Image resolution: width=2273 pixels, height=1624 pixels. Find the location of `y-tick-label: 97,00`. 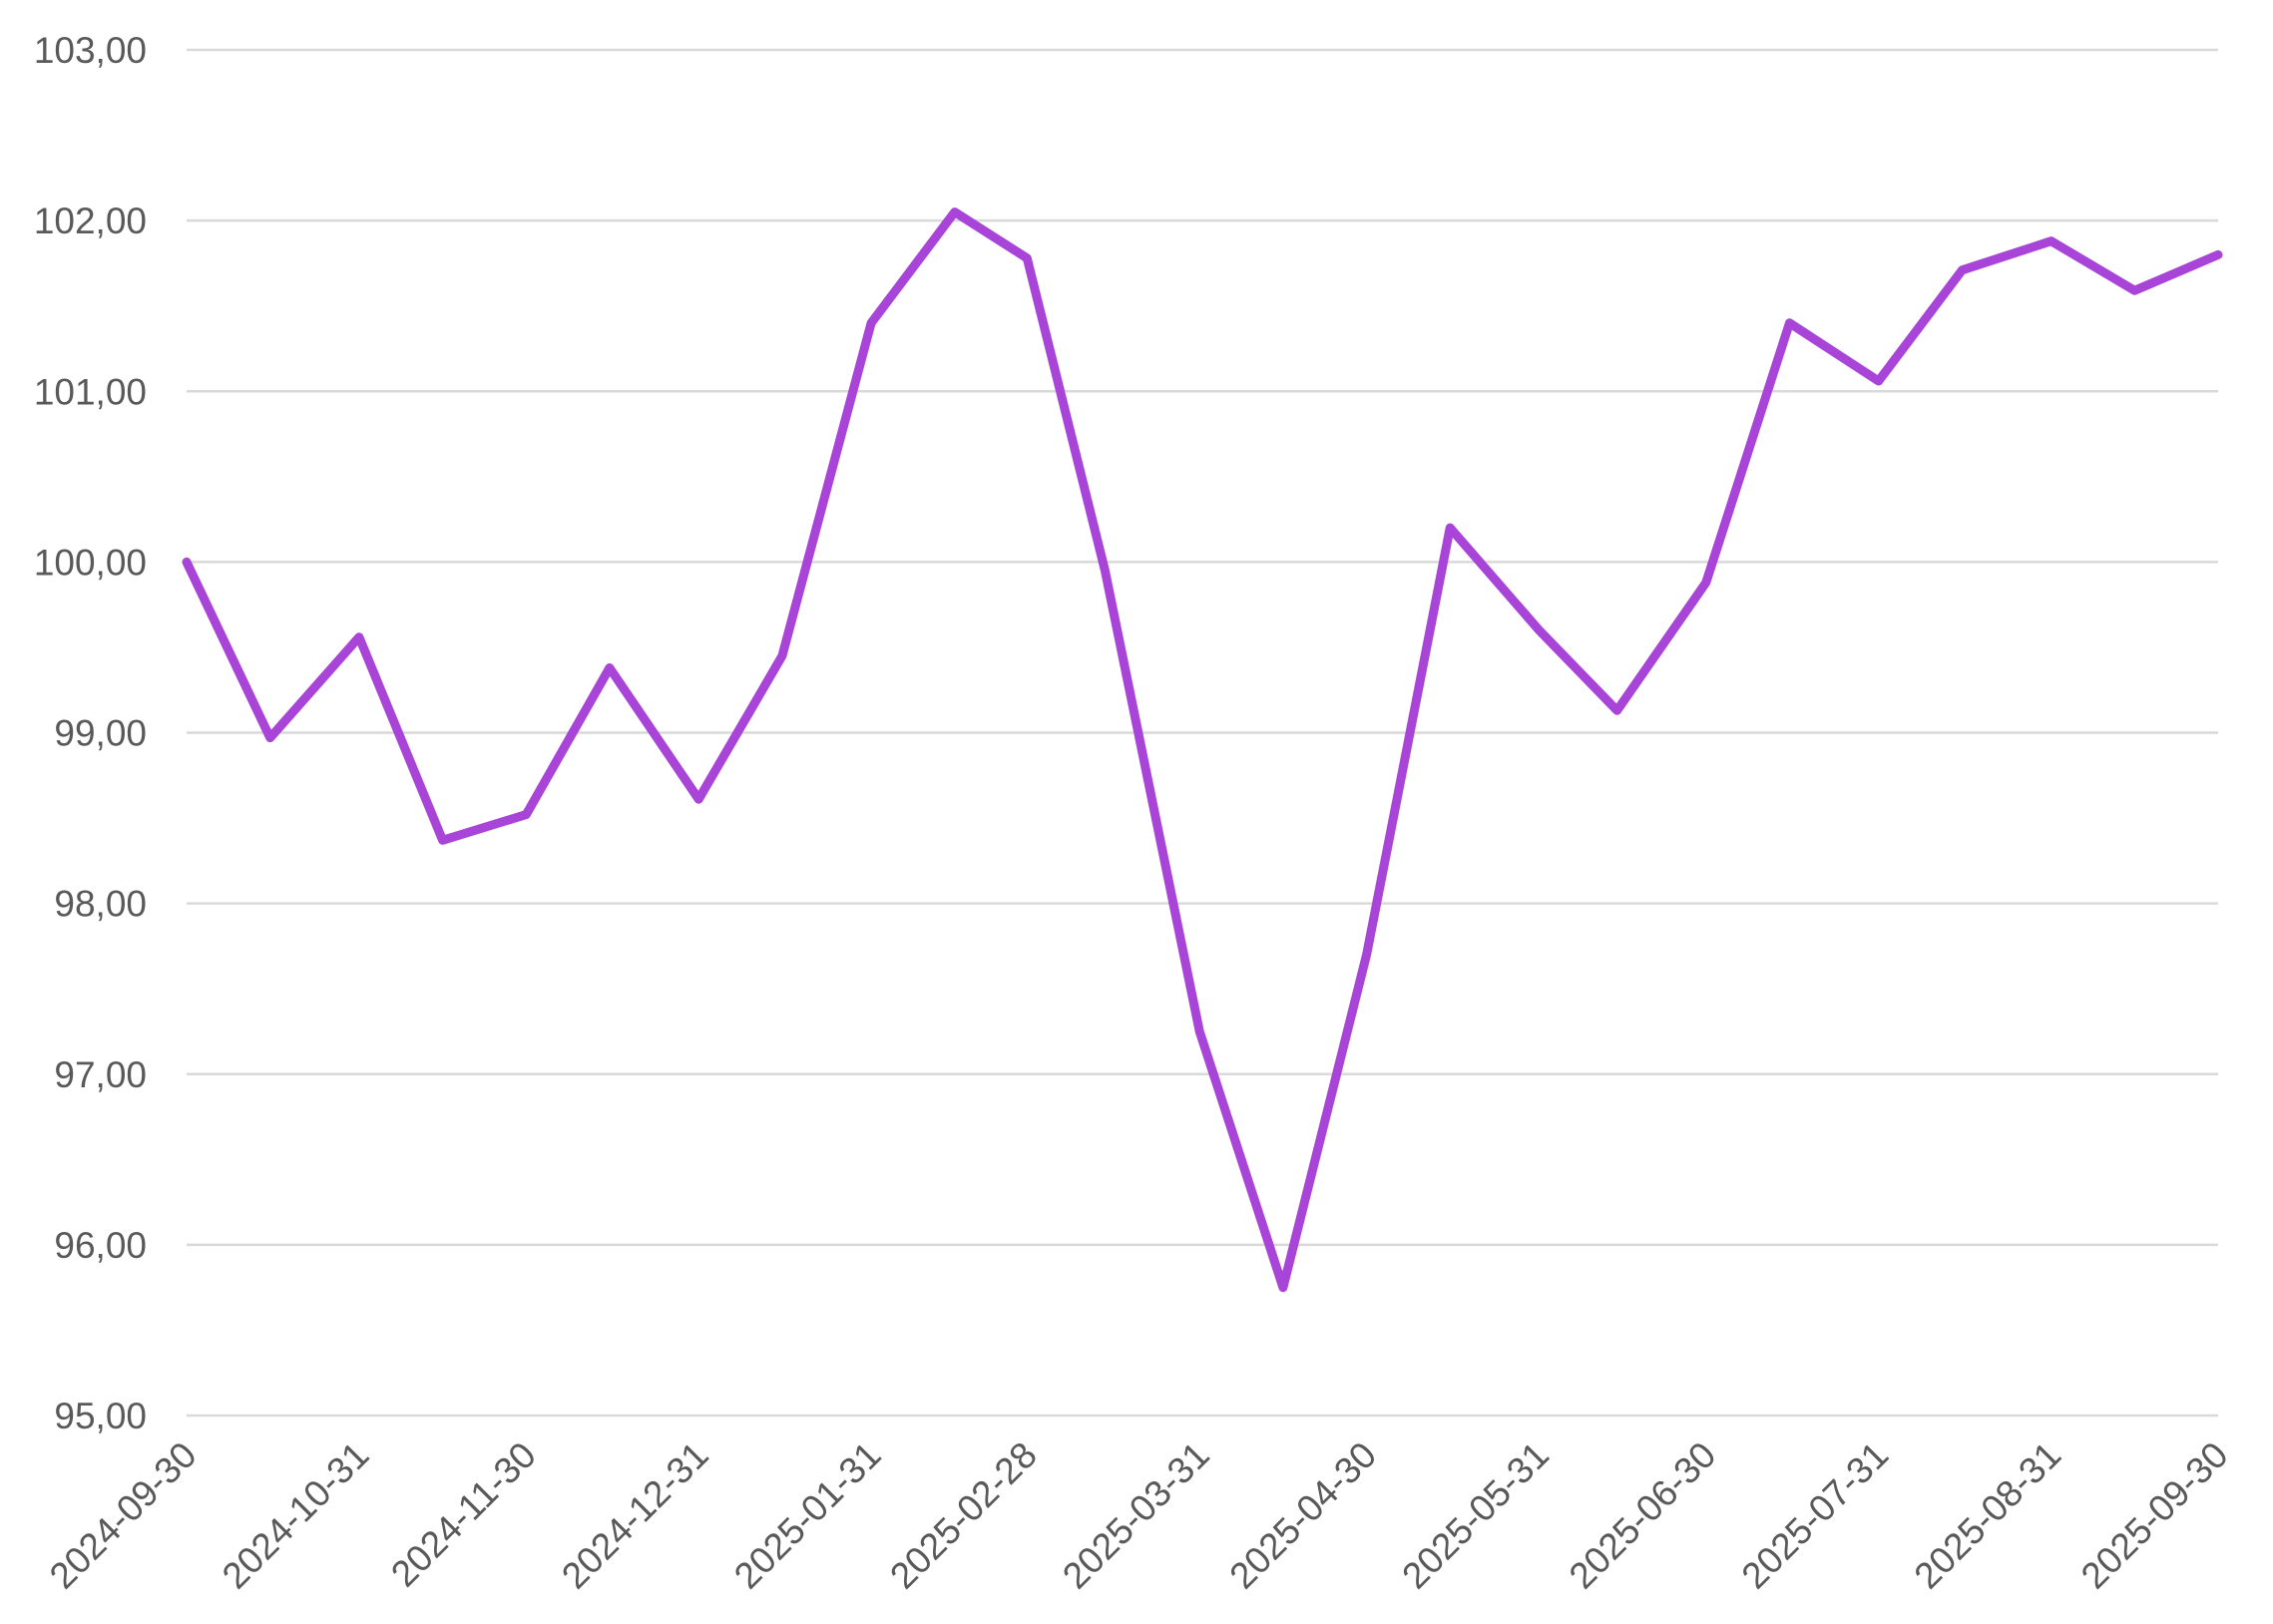

y-tick-label: 97,00 is located at coordinates (100, 1074).